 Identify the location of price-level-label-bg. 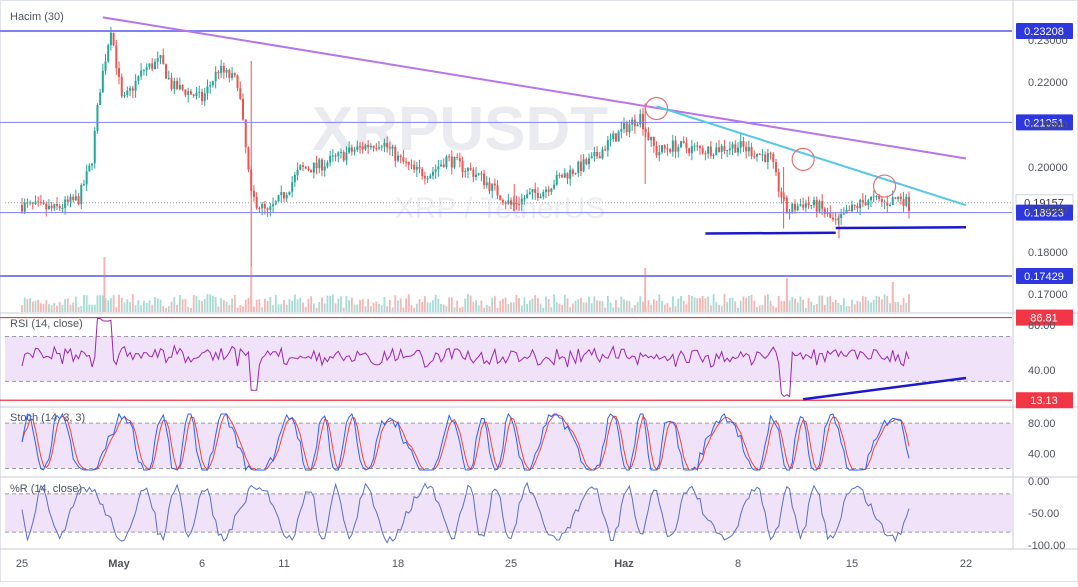
(1044, 122).